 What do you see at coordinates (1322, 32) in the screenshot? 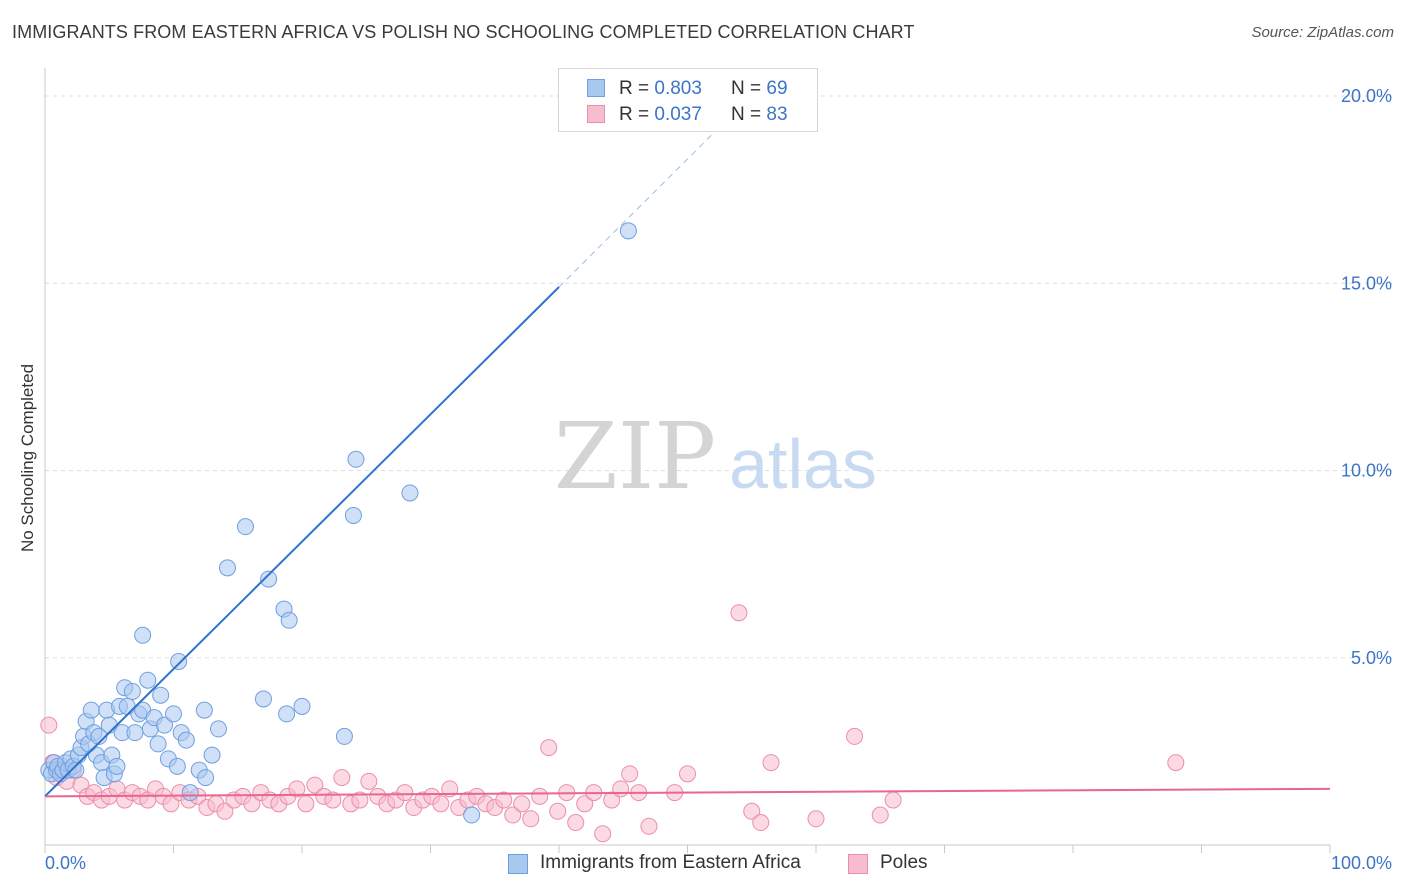
I see `source-credit: Source: ZipAtlas.com` at bounding box center [1322, 32].